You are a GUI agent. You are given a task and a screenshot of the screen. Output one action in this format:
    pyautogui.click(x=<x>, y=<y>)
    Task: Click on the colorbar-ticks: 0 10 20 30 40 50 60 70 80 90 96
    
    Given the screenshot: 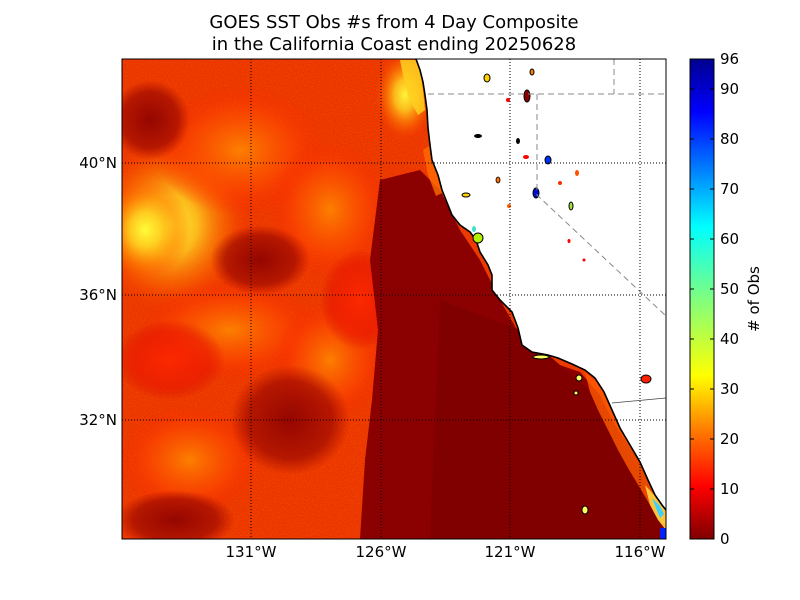 What is the action you would take?
    pyautogui.click(x=714, y=299)
    